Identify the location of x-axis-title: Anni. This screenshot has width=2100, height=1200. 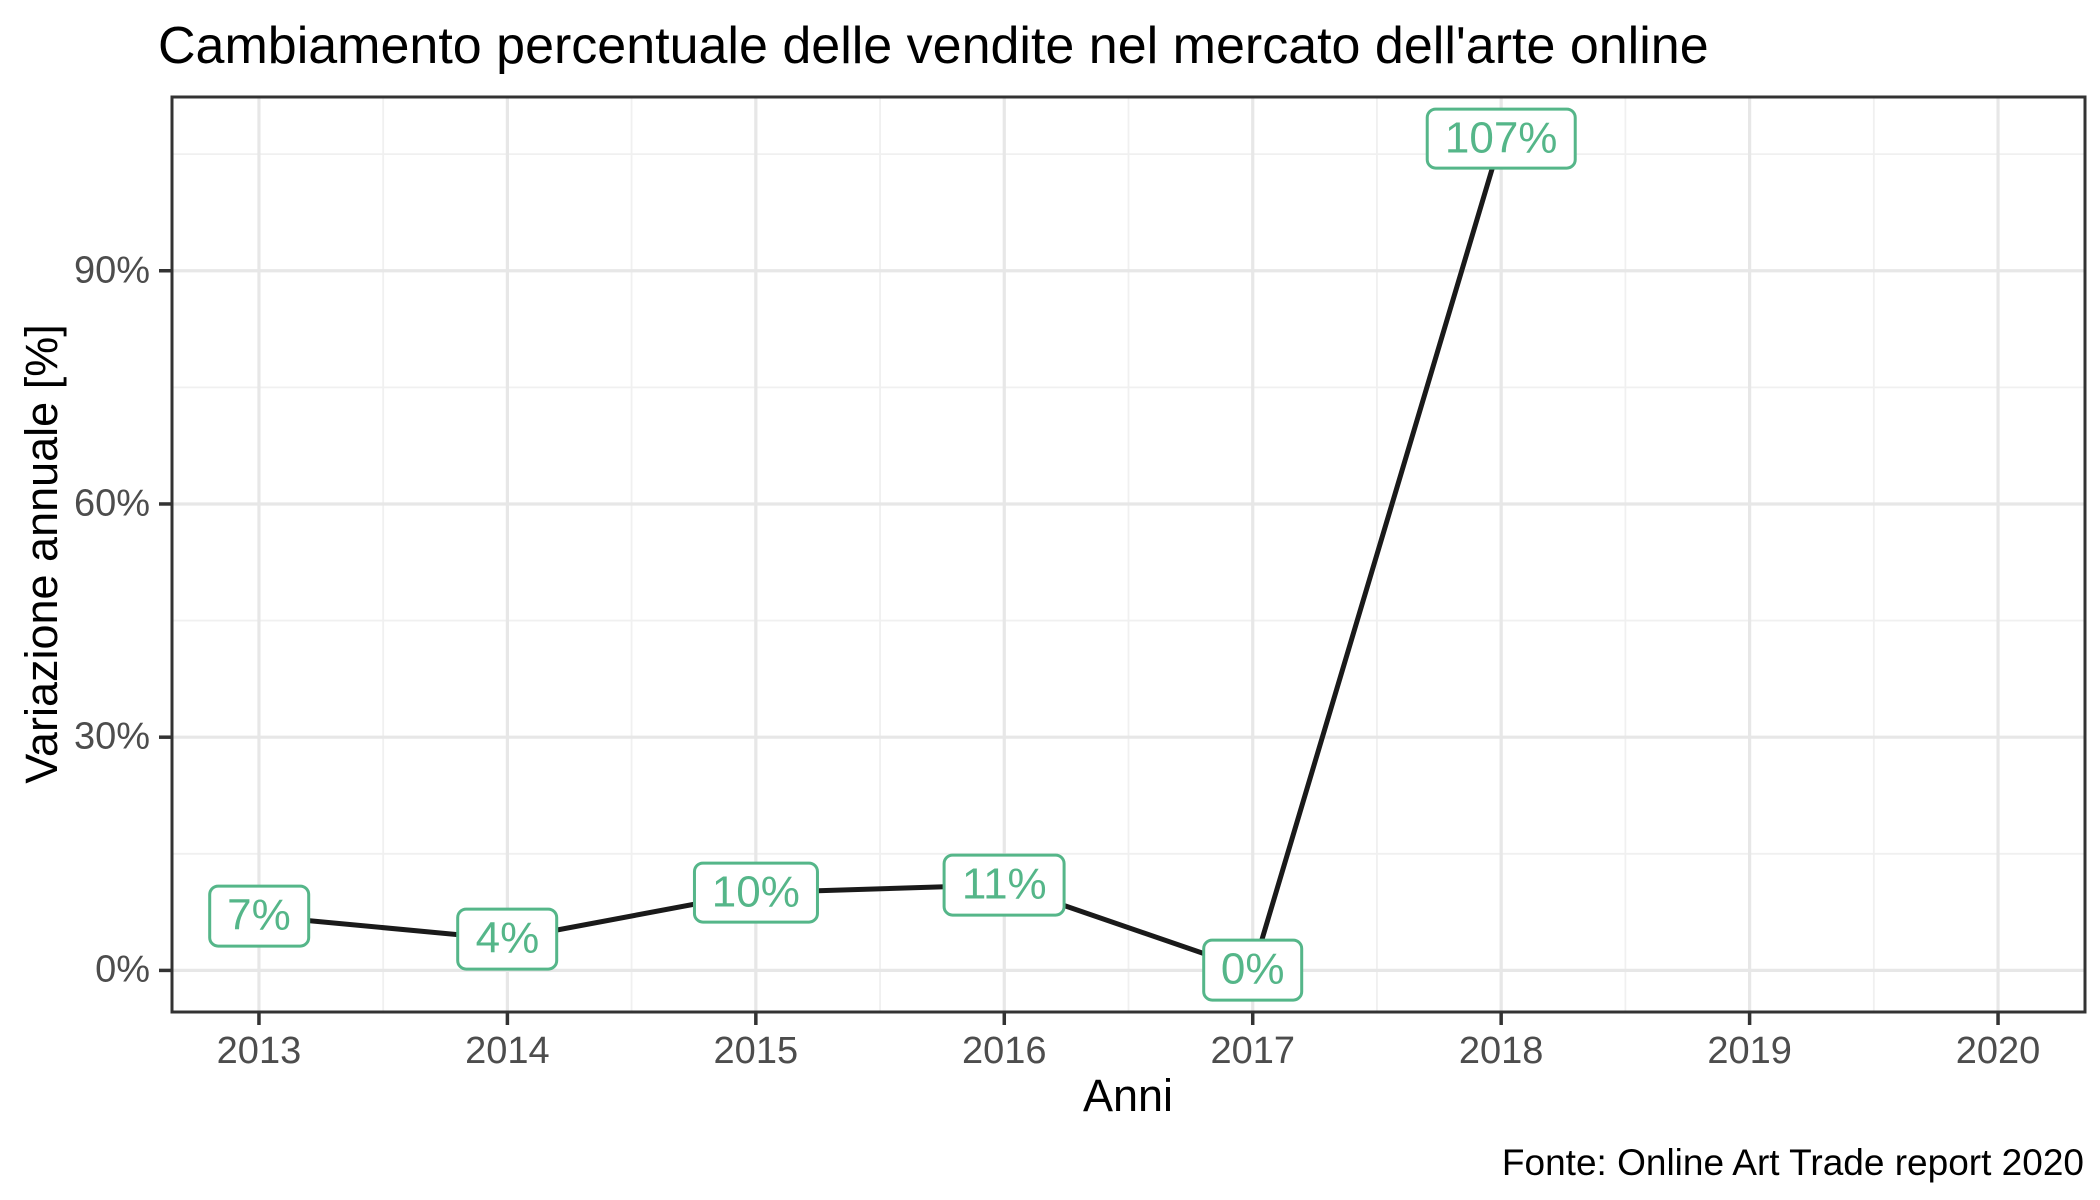
(1128, 1095).